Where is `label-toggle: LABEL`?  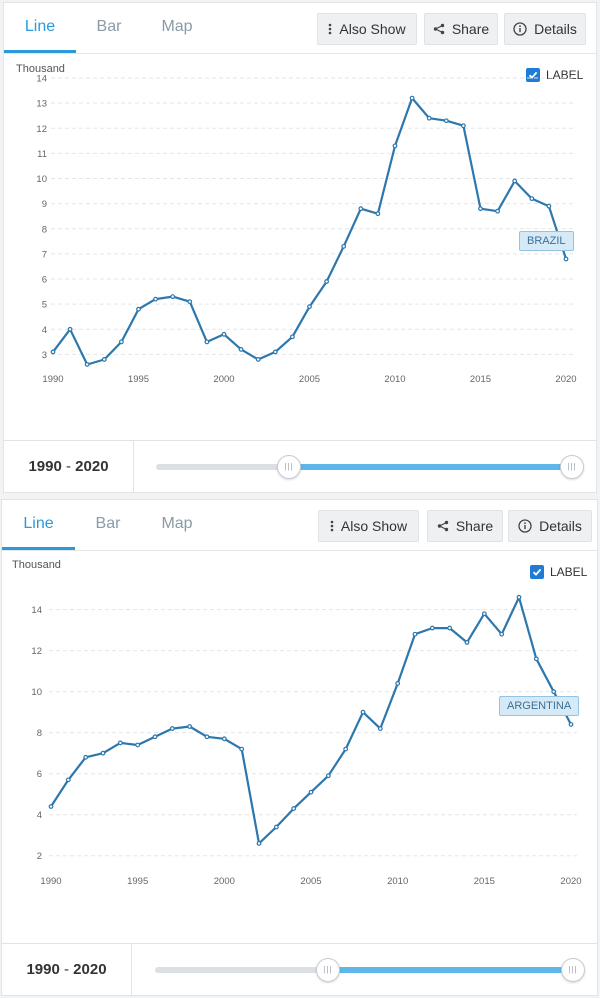
label-toggle: LABEL is located at coordinates (558, 572).